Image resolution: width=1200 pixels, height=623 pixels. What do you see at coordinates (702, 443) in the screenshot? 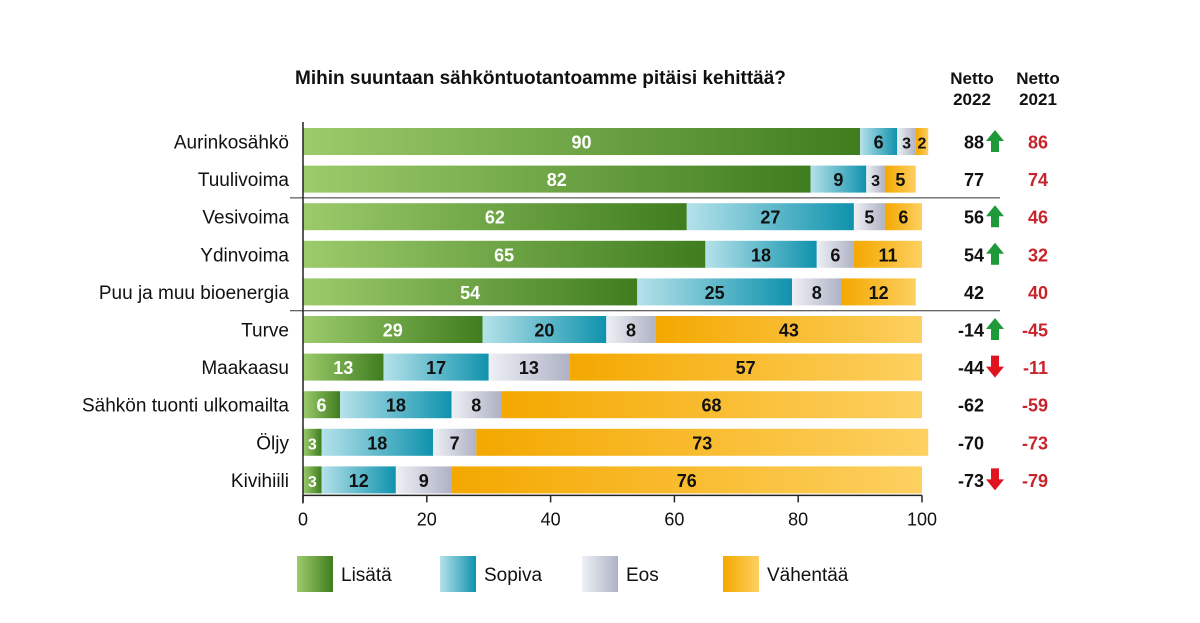
I see `data-label: 73` at bounding box center [702, 443].